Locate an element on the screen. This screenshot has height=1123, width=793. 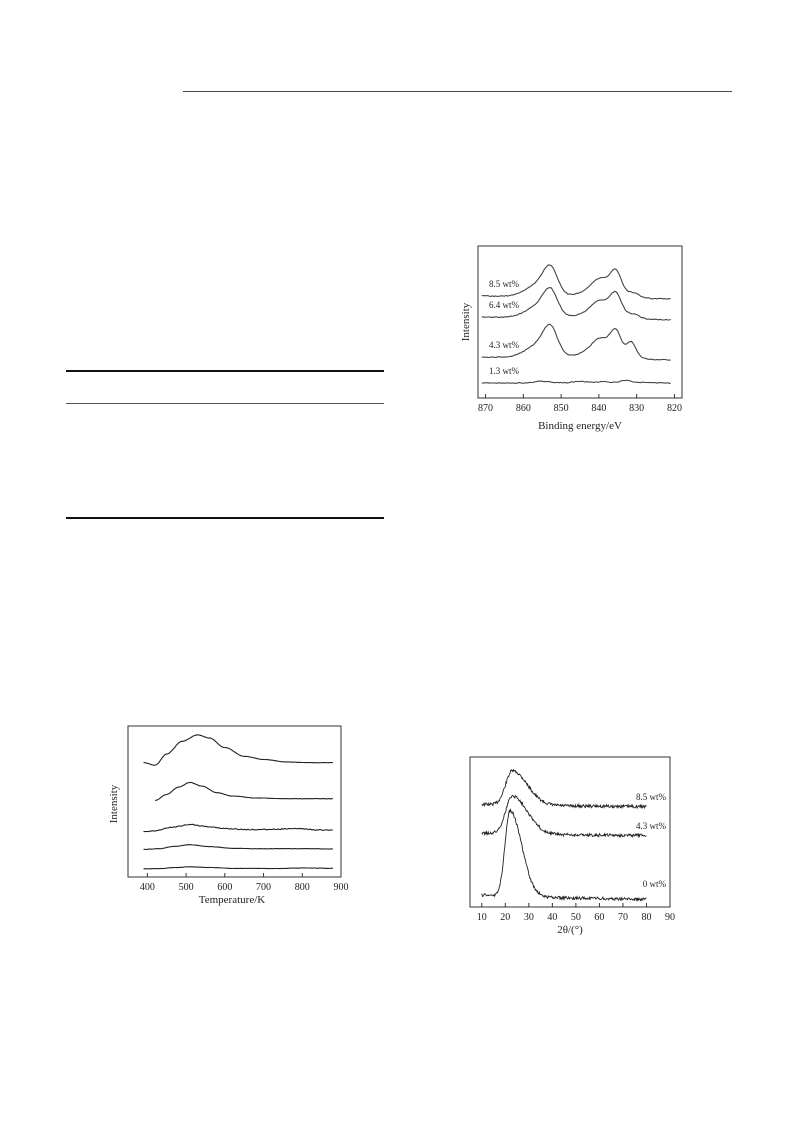
table-header-rule is located at coordinates (225, 403).